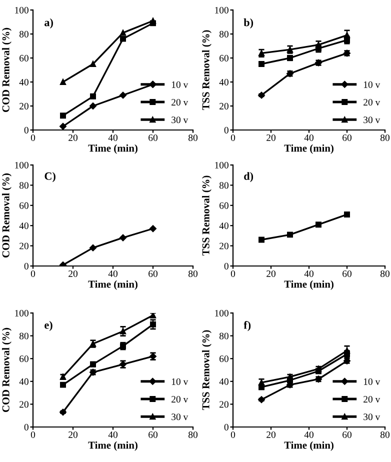 The image size is (391, 462). What do you see at coordinates (247, 326) in the screenshot?
I see `annotation: f)` at bounding box center [247, 326].